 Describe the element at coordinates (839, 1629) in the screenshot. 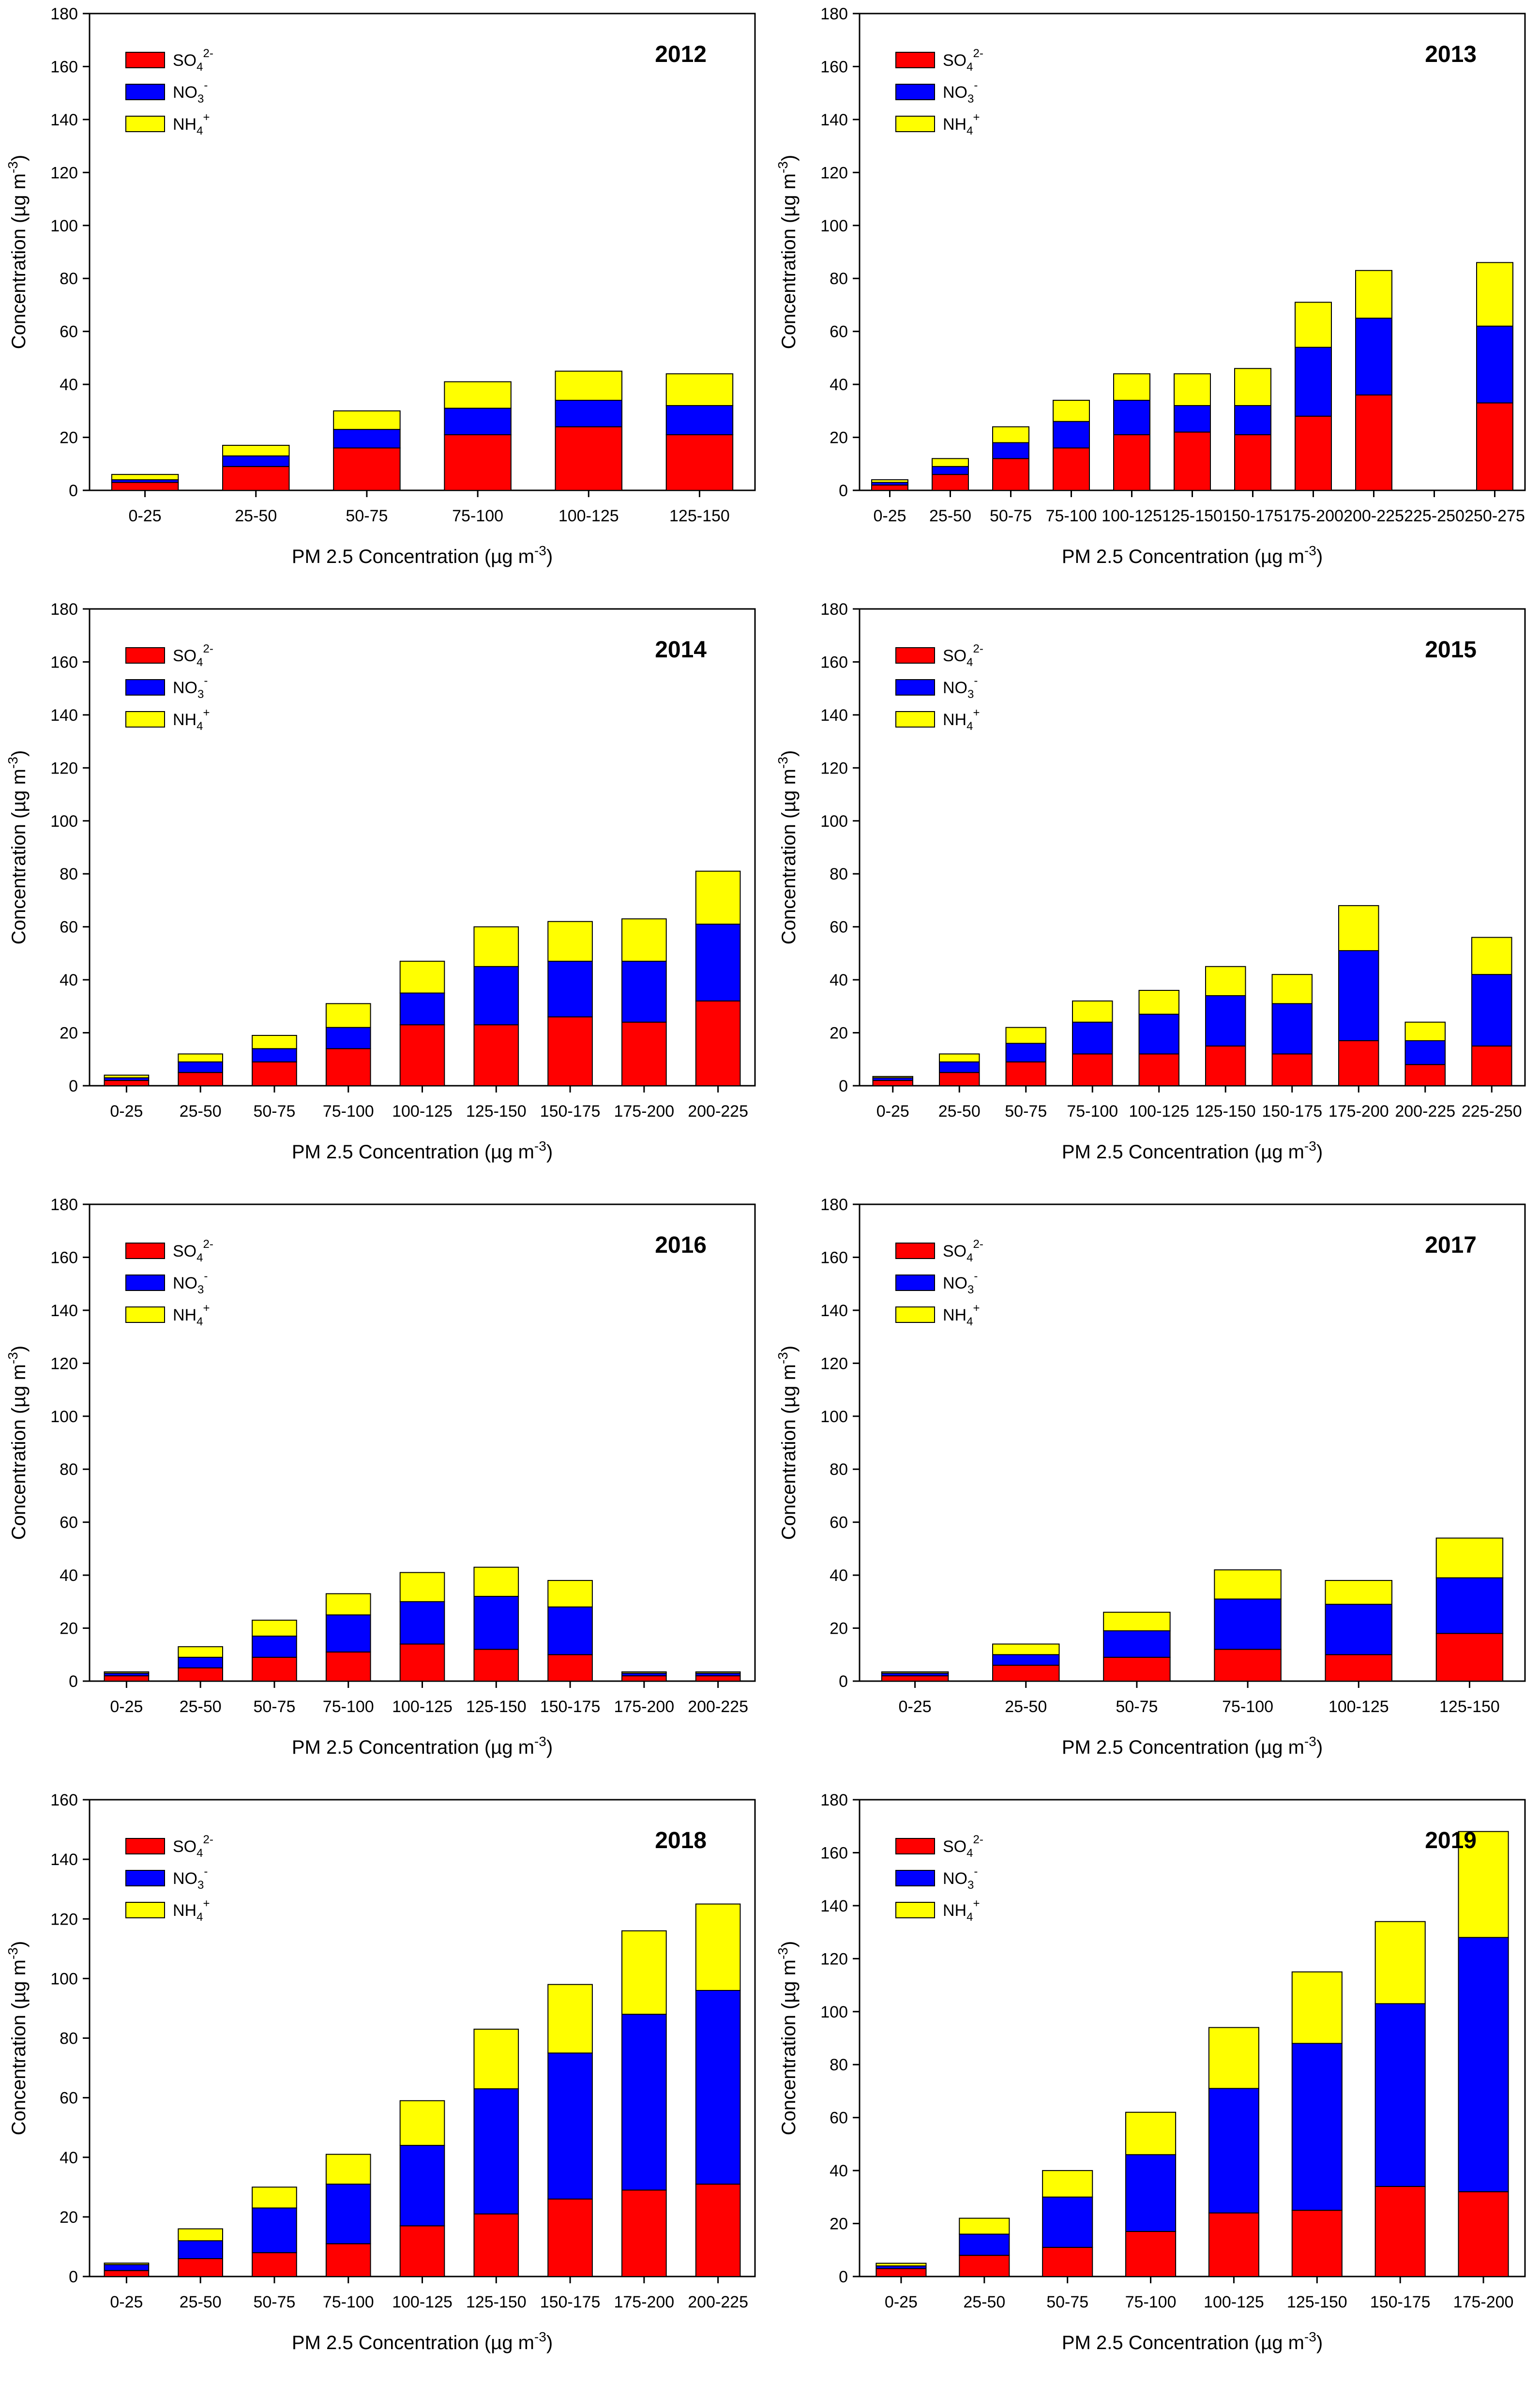

I see `y-tick-label: 20` at that location.